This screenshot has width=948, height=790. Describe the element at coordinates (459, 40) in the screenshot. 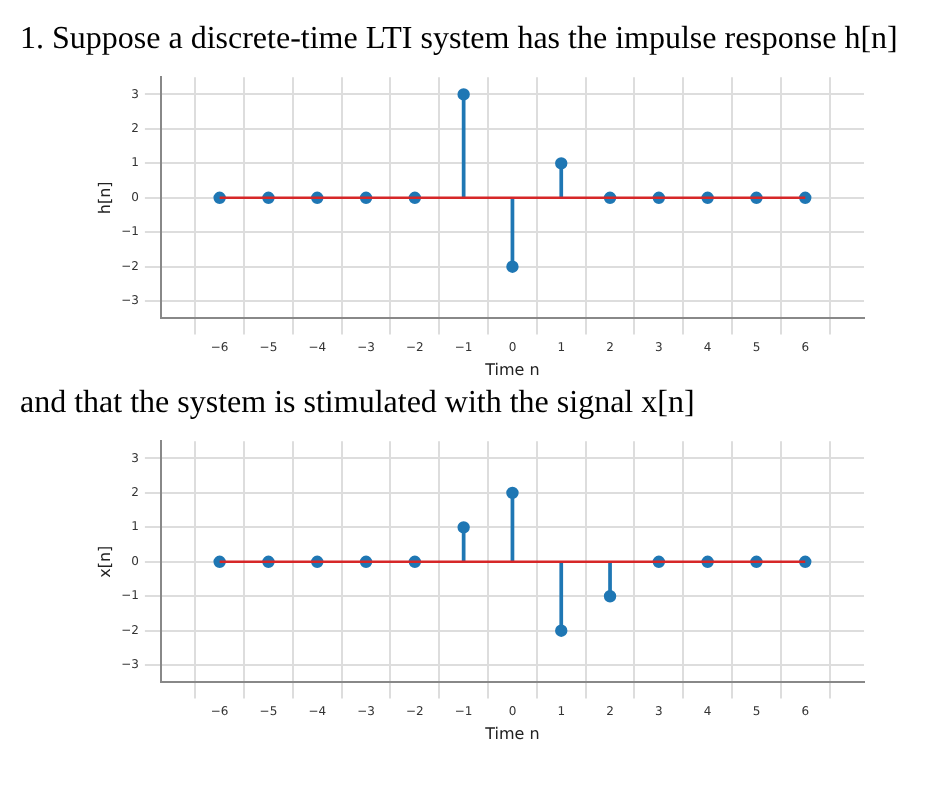

I see `chart-title: 1. Suppose a discrete-time LTI system has the impulse response h[n]` at that location.